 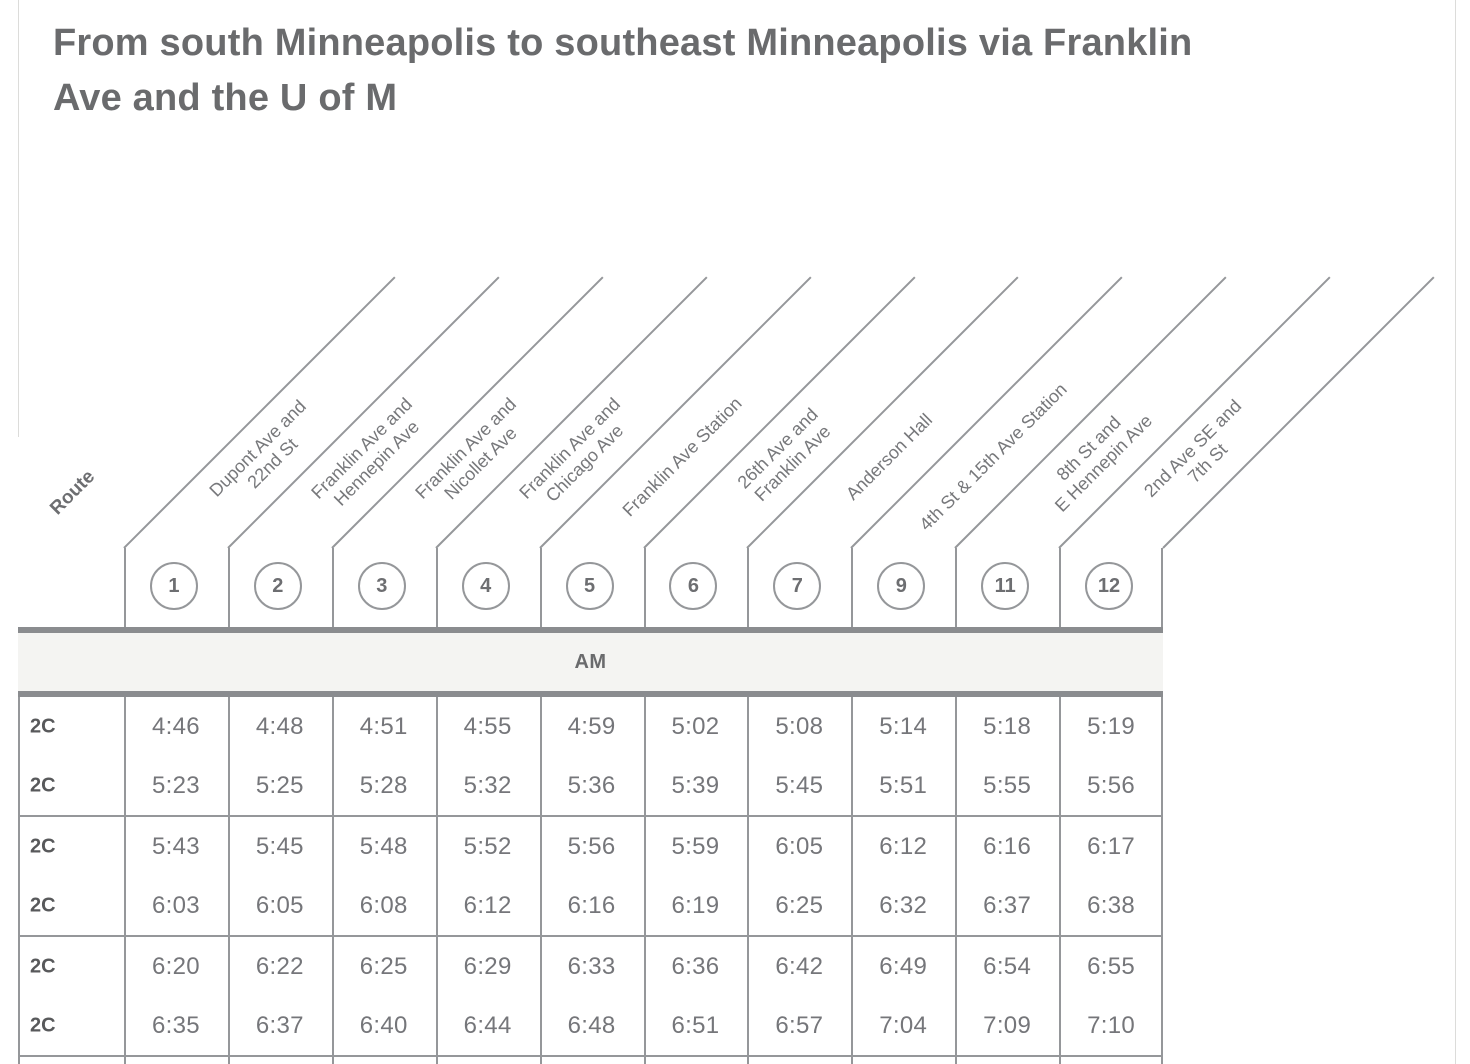 What do you see at coordinates (1007, 966) in the screenshot?
I see `time-cell: 6:54` at bounding box center [1007, 966].